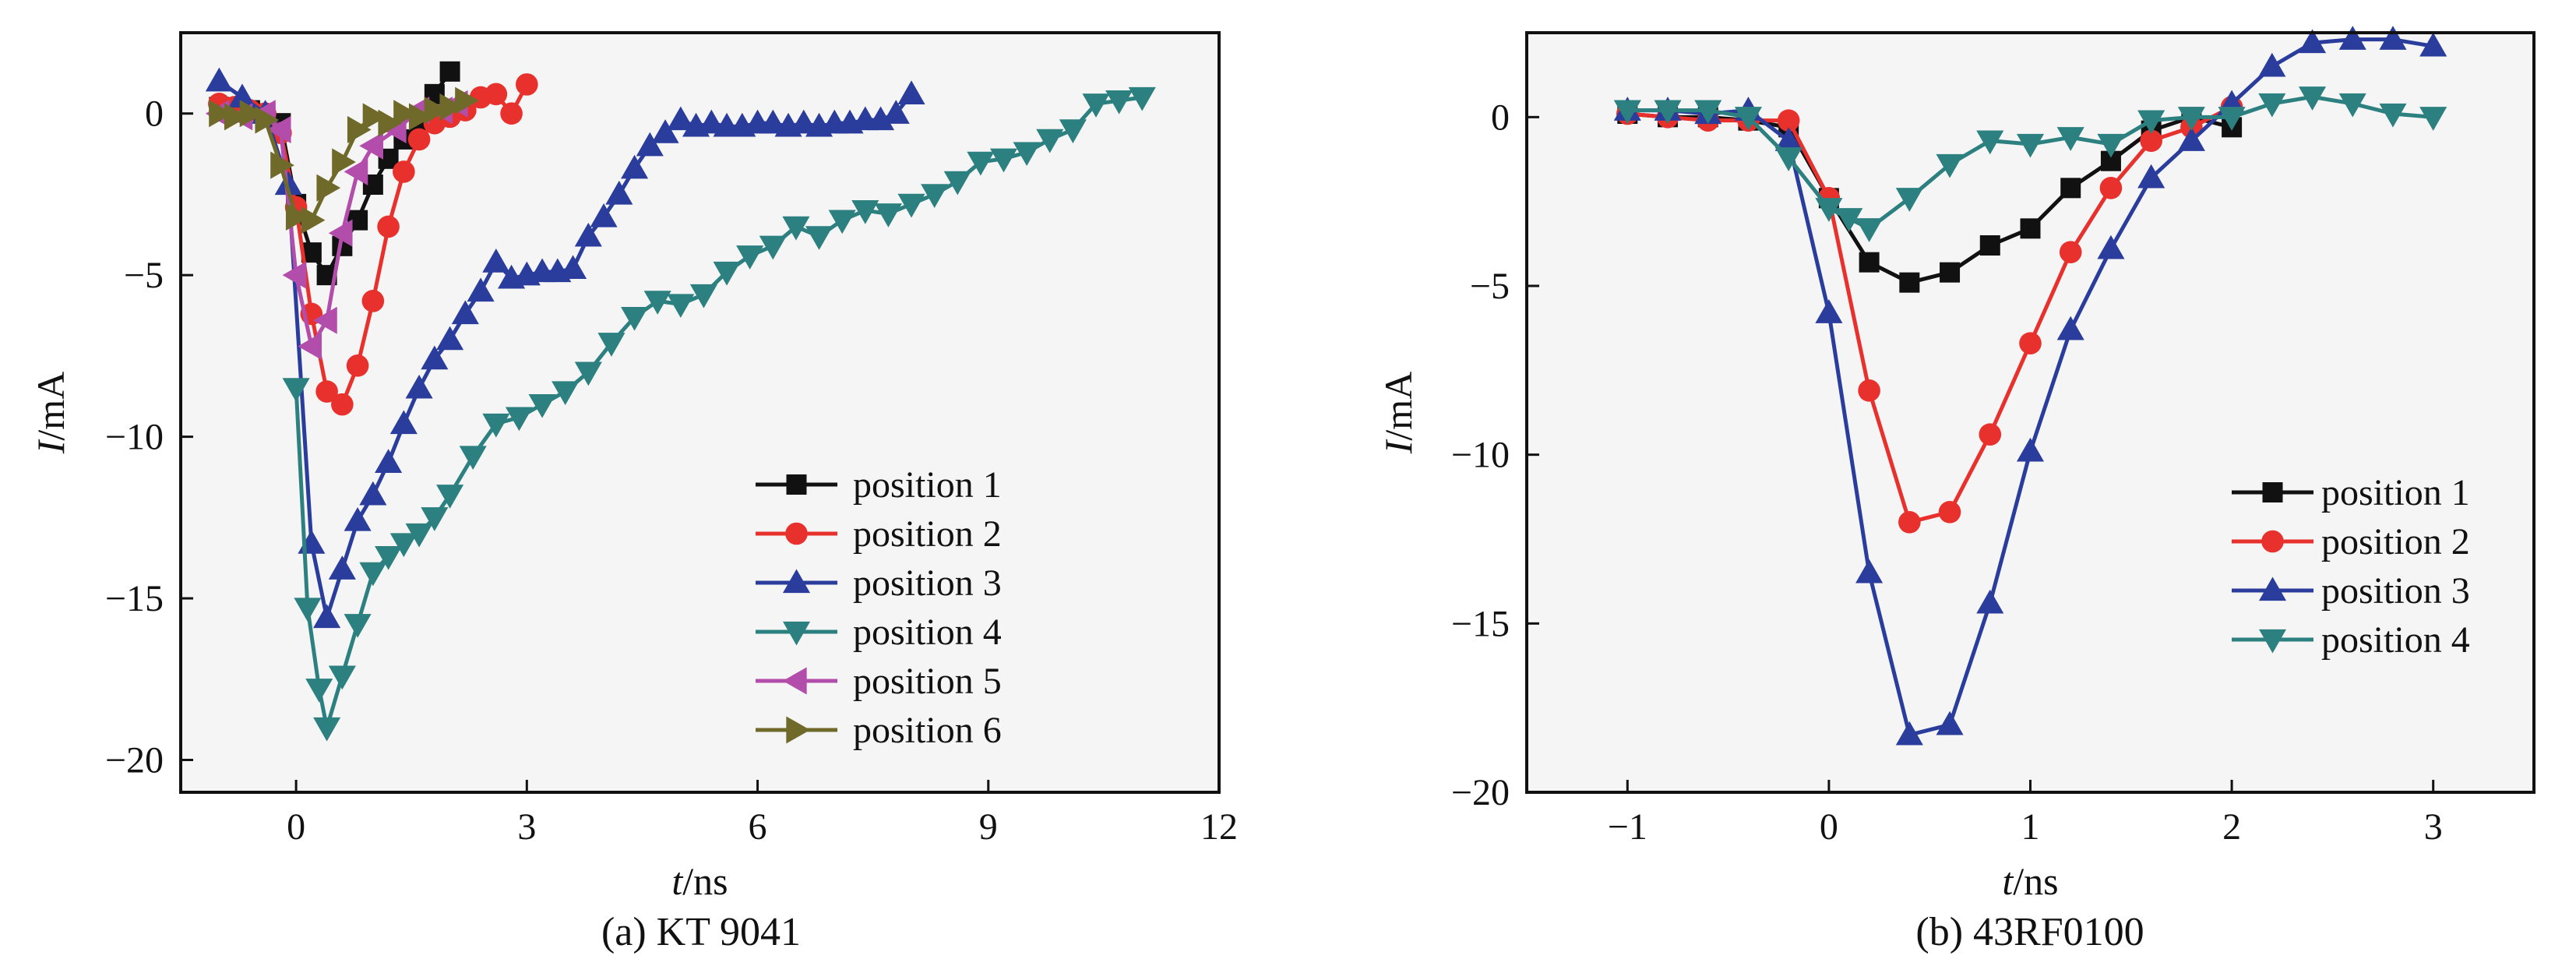 The height and width of the screenshot is (966, 2576). I want to click on x-tick-label: 3, so click(526, 827).